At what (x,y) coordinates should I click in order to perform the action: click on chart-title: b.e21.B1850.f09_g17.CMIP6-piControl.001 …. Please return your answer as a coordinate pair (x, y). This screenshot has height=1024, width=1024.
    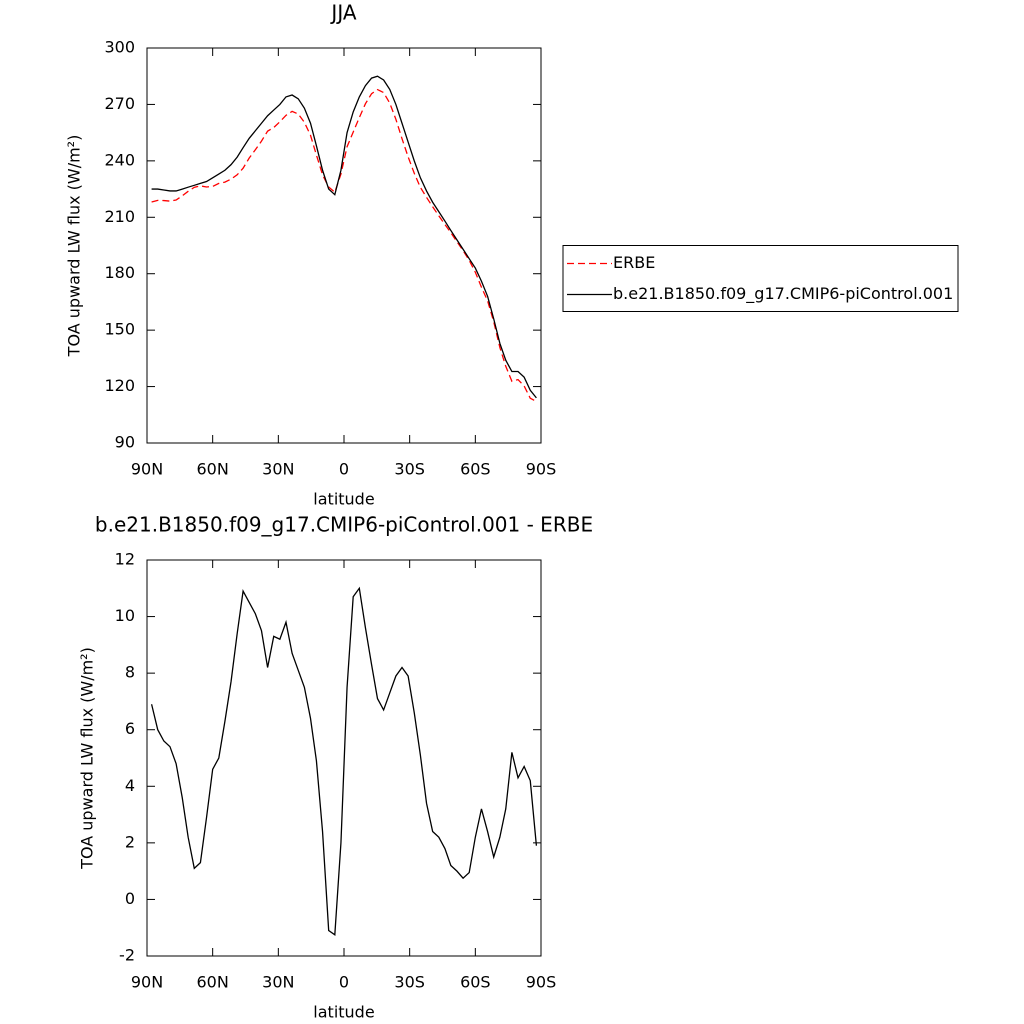
    Looking at the image, I should click on (344, 525).